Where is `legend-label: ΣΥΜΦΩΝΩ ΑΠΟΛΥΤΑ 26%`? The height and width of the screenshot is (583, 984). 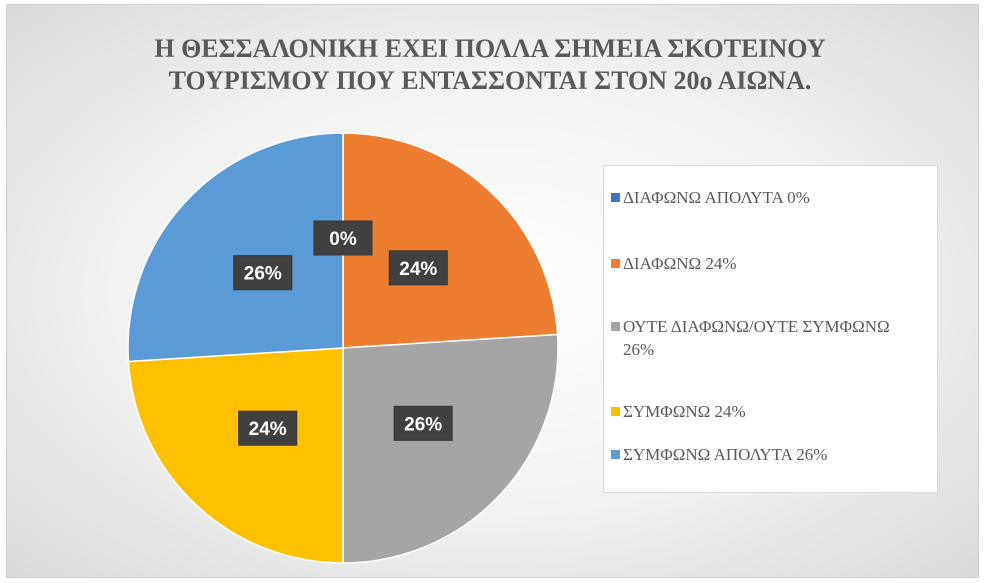 legend-label: ΣΥΜΦΩΝΩ ΑΠΟΛΥΤΑ 26% is located at coordinates (725, 454).